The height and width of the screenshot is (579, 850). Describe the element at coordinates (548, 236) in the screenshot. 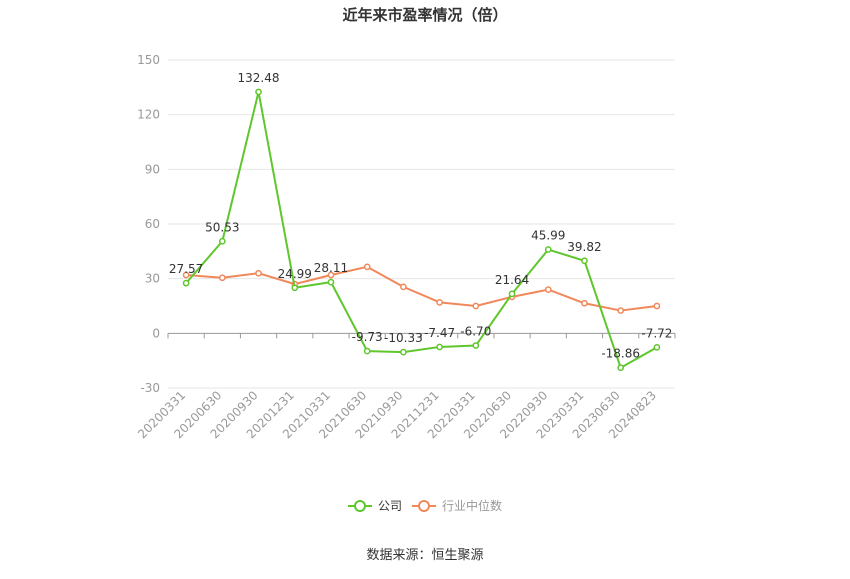

I see `data-label-company: 45.99` at that location.